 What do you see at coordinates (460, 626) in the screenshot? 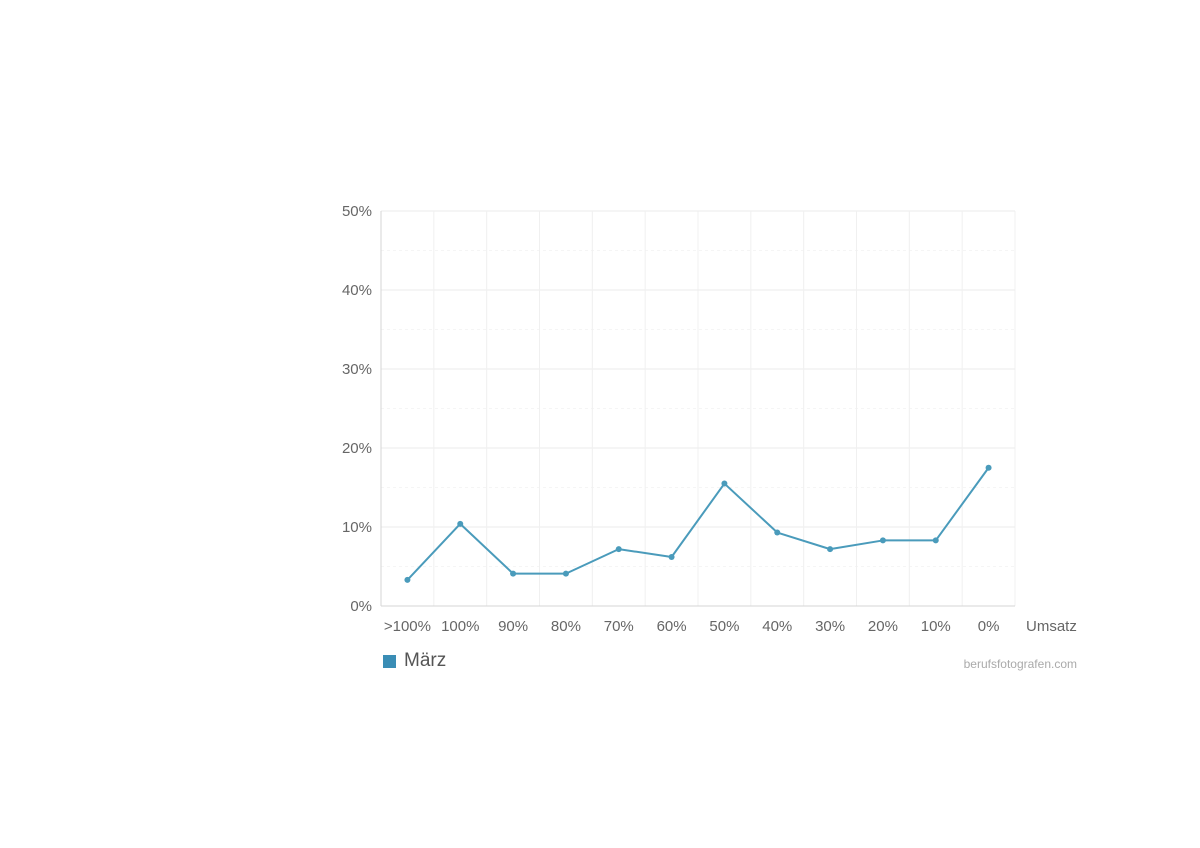
I see `x-tick-label: 100%` at bounding box center [460, 626].